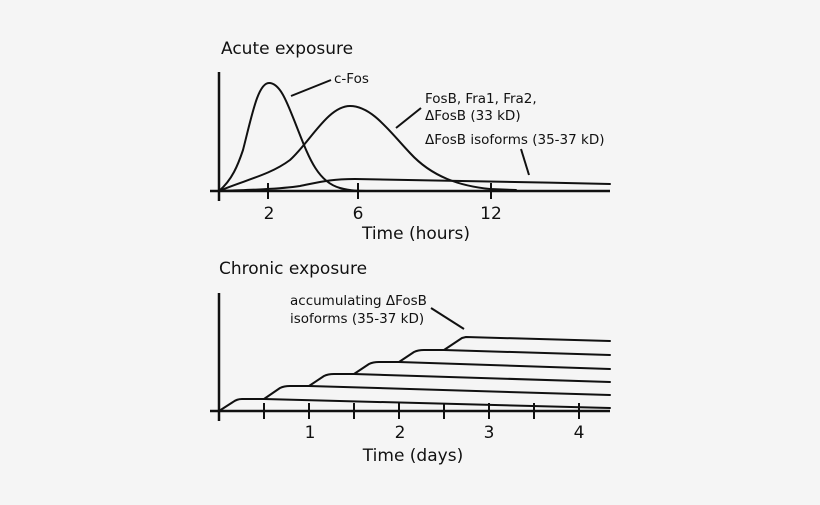 This screenshot has width=820, height=505. Describe the element at coordinates (415, 234) in the screenshot. I see `acute-x-label: Time (hours)` at that location.